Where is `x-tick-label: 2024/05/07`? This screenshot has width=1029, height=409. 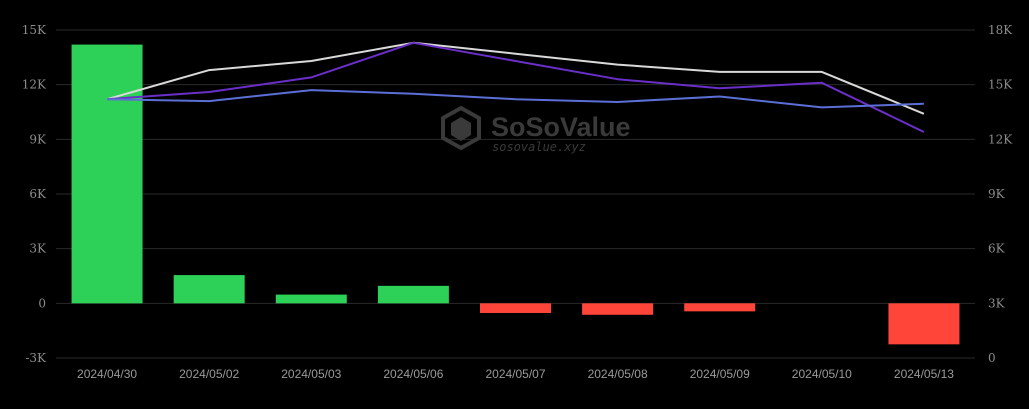 x-tick-label: 2024/05/07 is located at coordinates (515, 374).